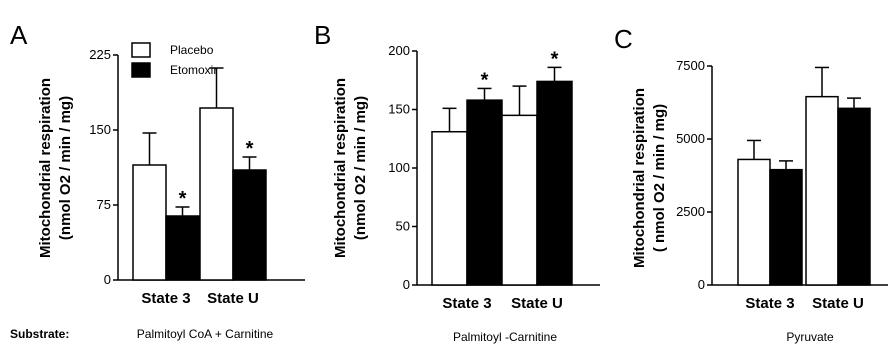  What do you see at coordinates (233, 298) in the screenshot?
I see `panel-a-category-label: State U` at bounding box center [233, 298].